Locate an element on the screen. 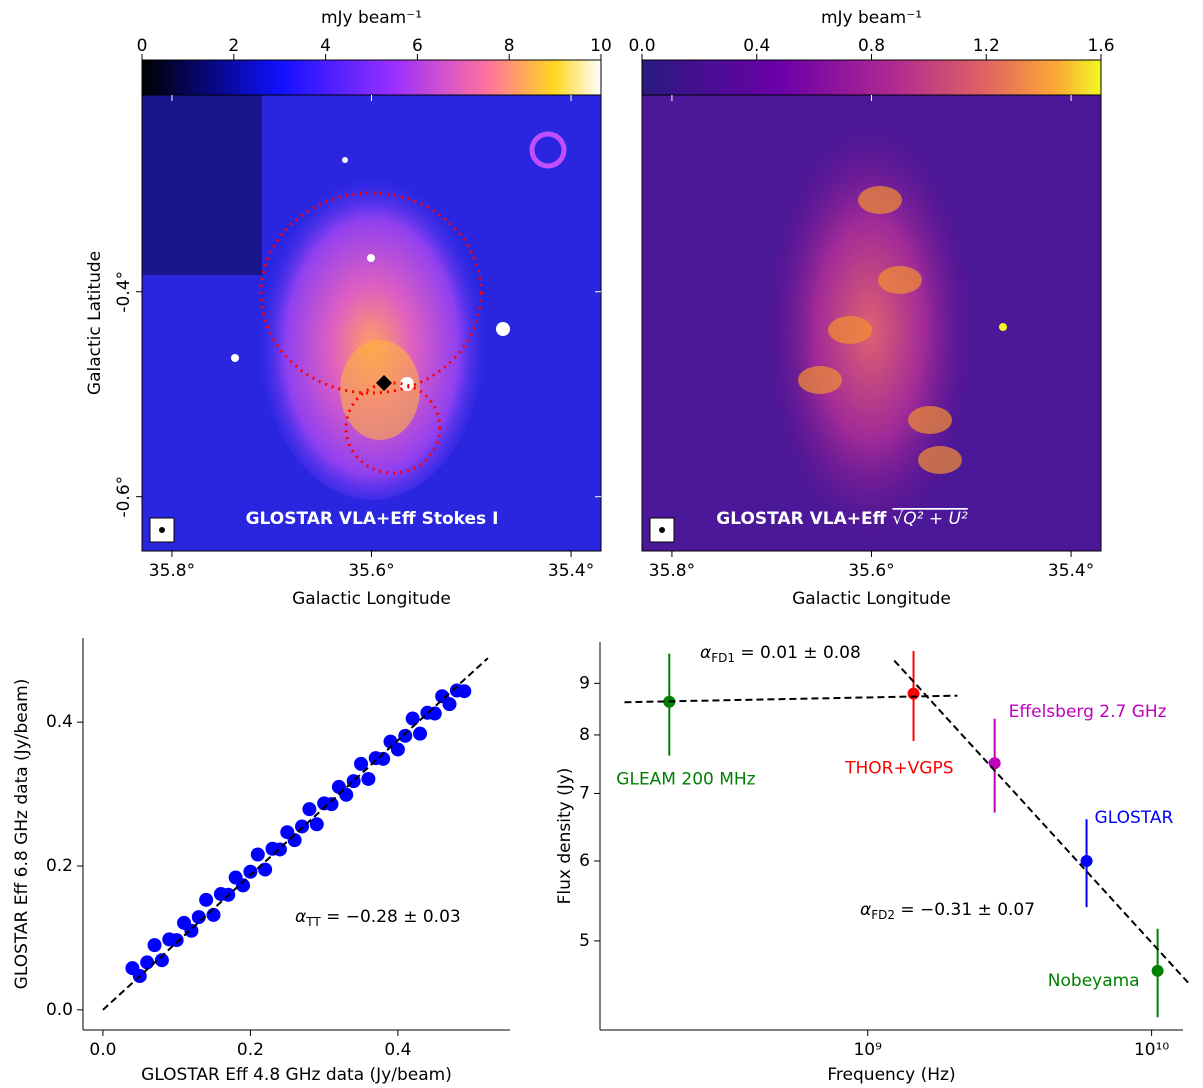  text: = 0.01 ± 0.08 is located at coordinates (798, 653).